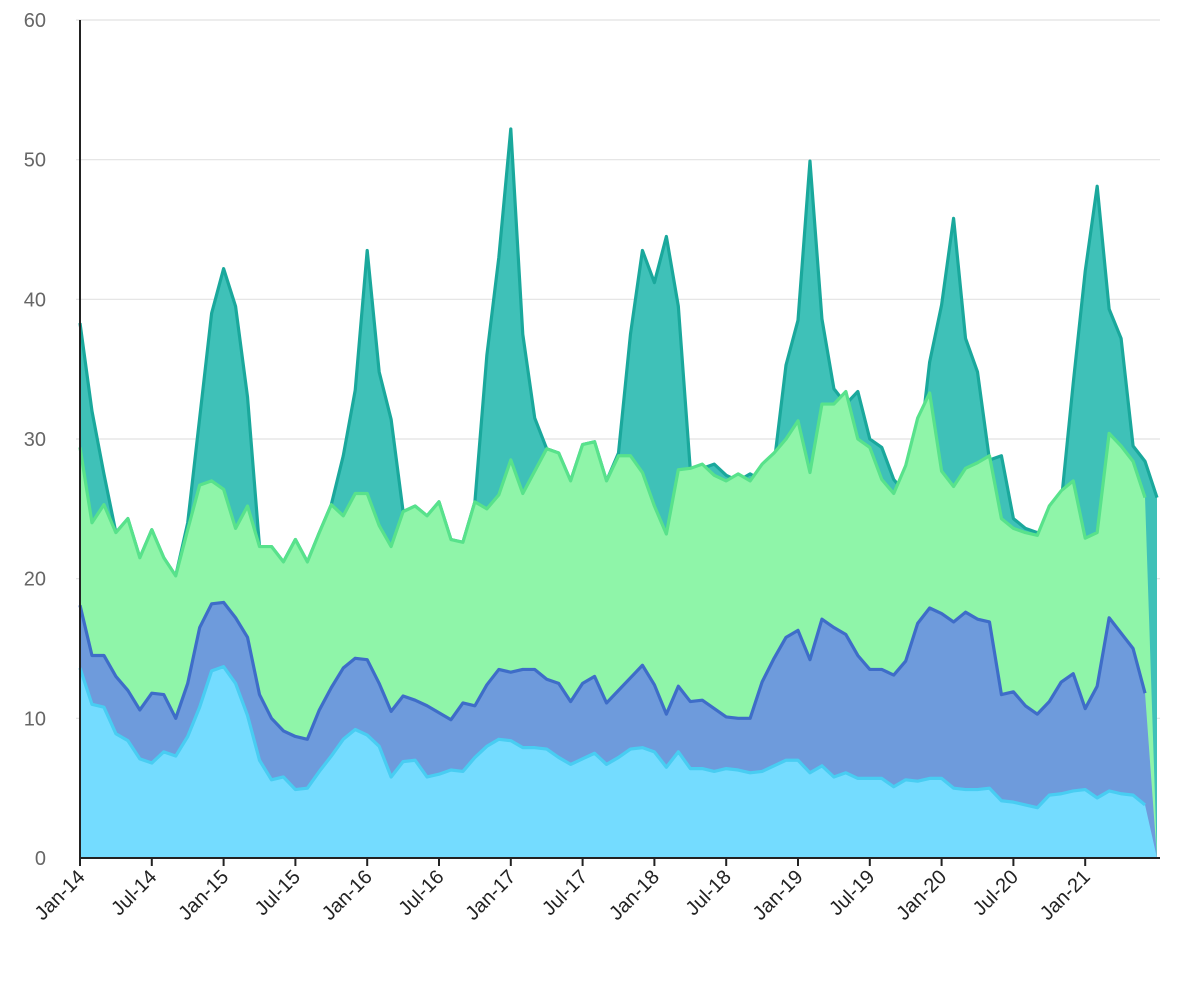 The width and height of the screenshot is (1200, 1000). I want to click on x-tick-label: Jul-20, so click(996, 893).